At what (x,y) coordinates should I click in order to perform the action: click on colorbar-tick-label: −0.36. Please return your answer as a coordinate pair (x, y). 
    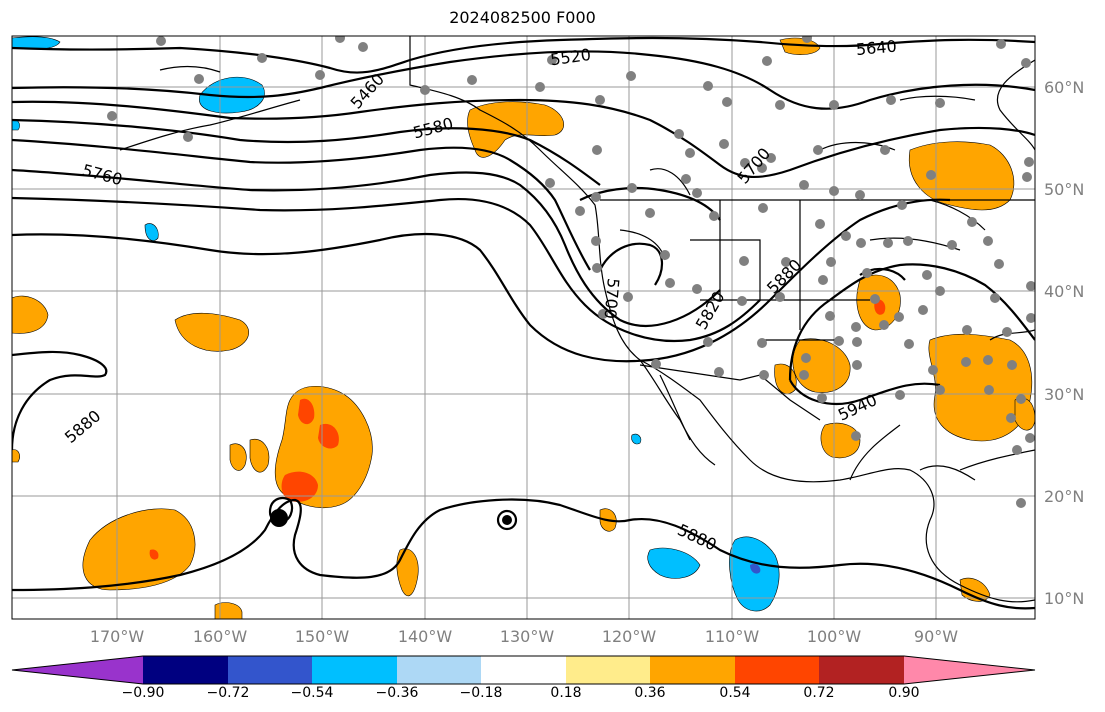
    Looking at the image, I should click on (397, 693).